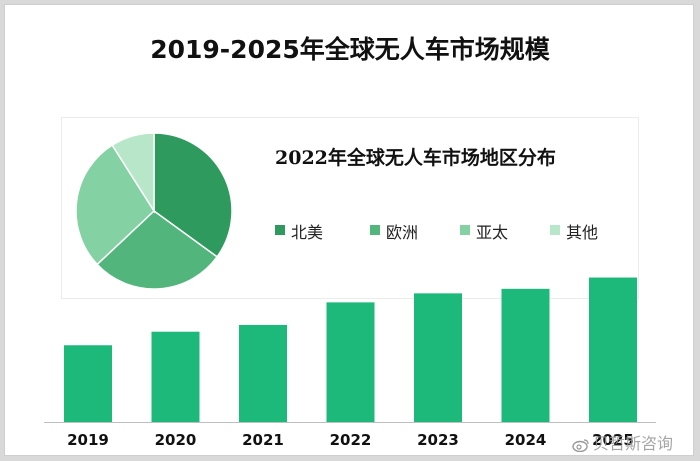  I want to click on watermark-text: 贝哲斯咨询, so click(633, 443).